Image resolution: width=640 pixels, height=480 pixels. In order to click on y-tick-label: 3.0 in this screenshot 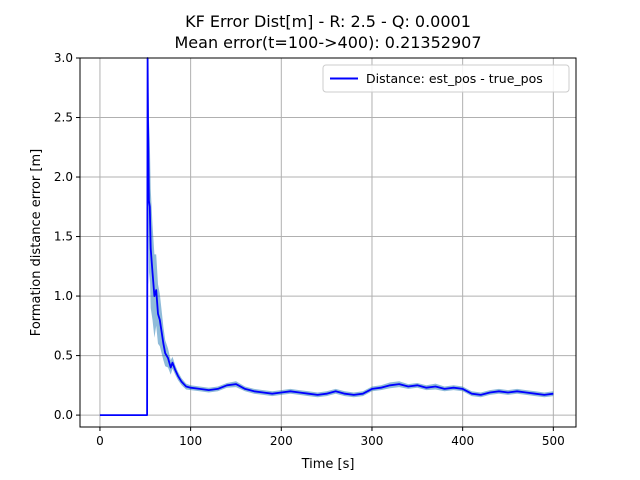, I will do `click(63, 58)`.